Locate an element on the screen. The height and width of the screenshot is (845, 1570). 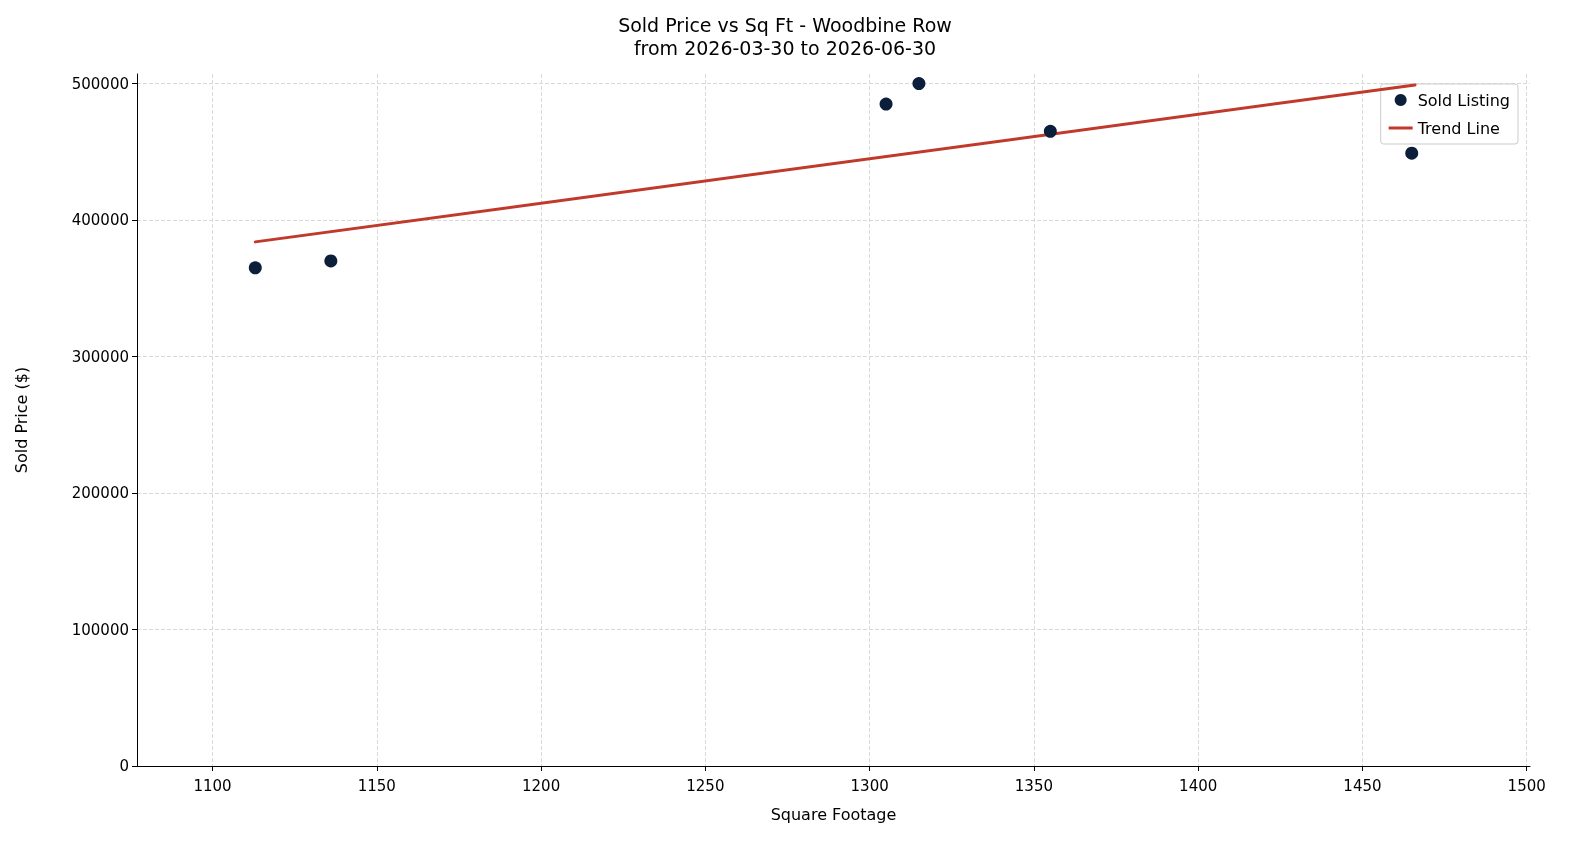
x-tick-label: 1100 is located at coordinates (212, 785).